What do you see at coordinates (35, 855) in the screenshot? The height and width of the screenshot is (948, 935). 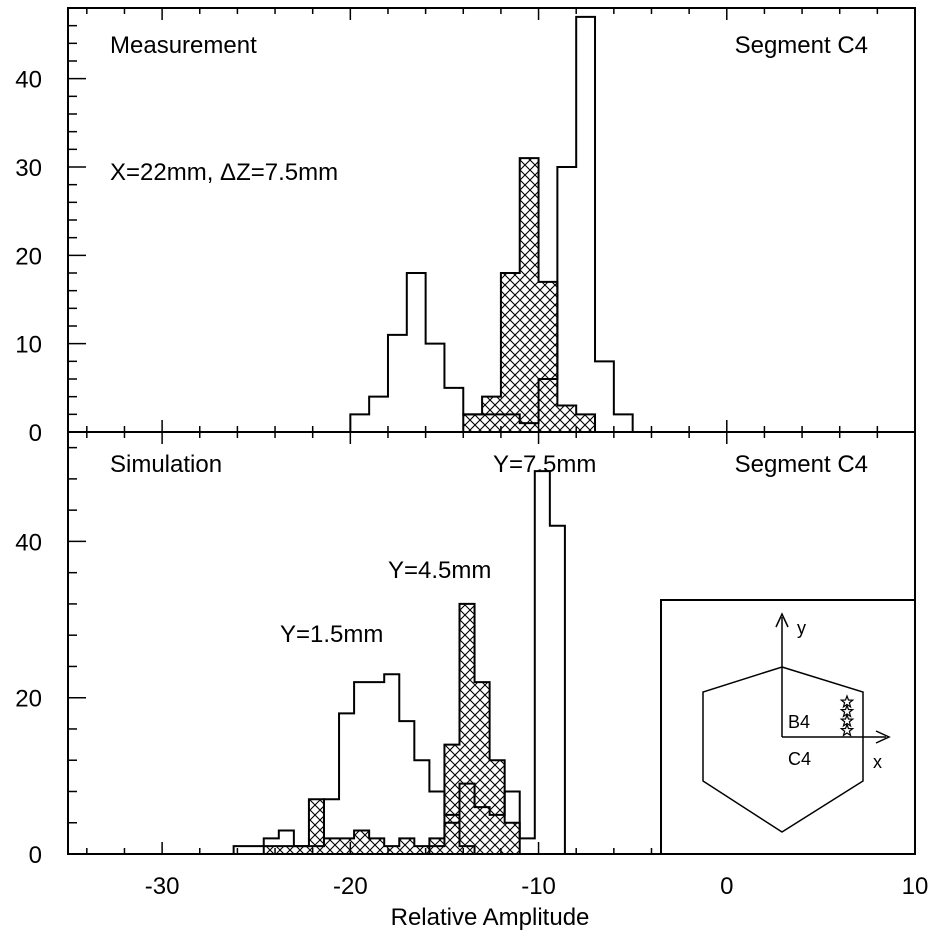 I see `bottom-y-tick-label: 0` at bounding box center [35, 855].